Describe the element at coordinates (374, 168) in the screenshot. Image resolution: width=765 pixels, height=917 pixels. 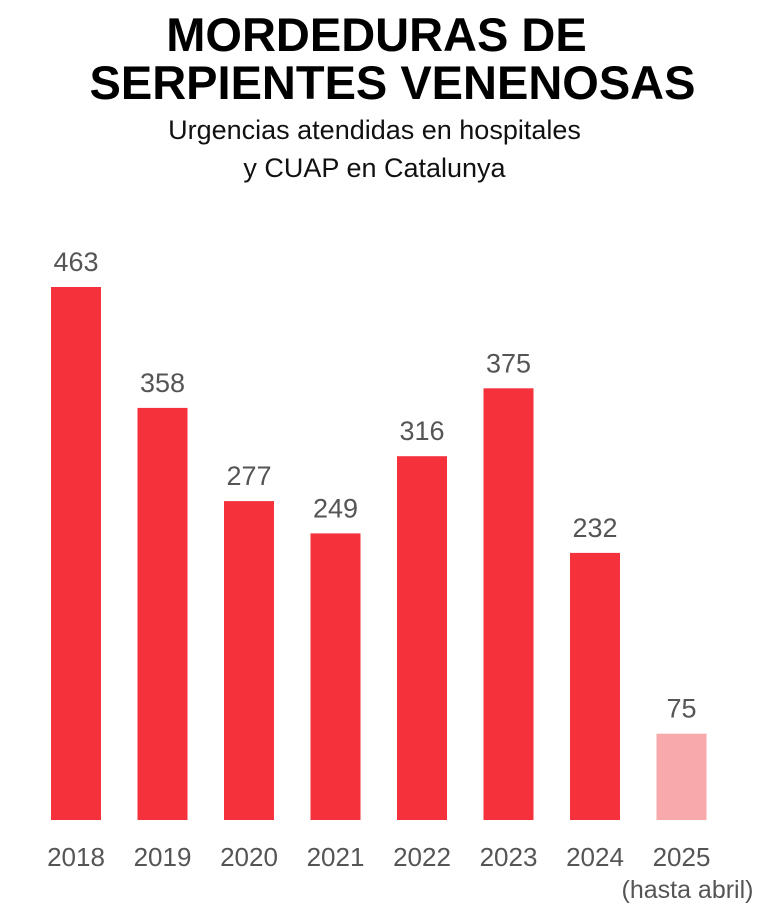
I see `chart-subtitle-line-2: y CUAP en Catalunya` at that location.